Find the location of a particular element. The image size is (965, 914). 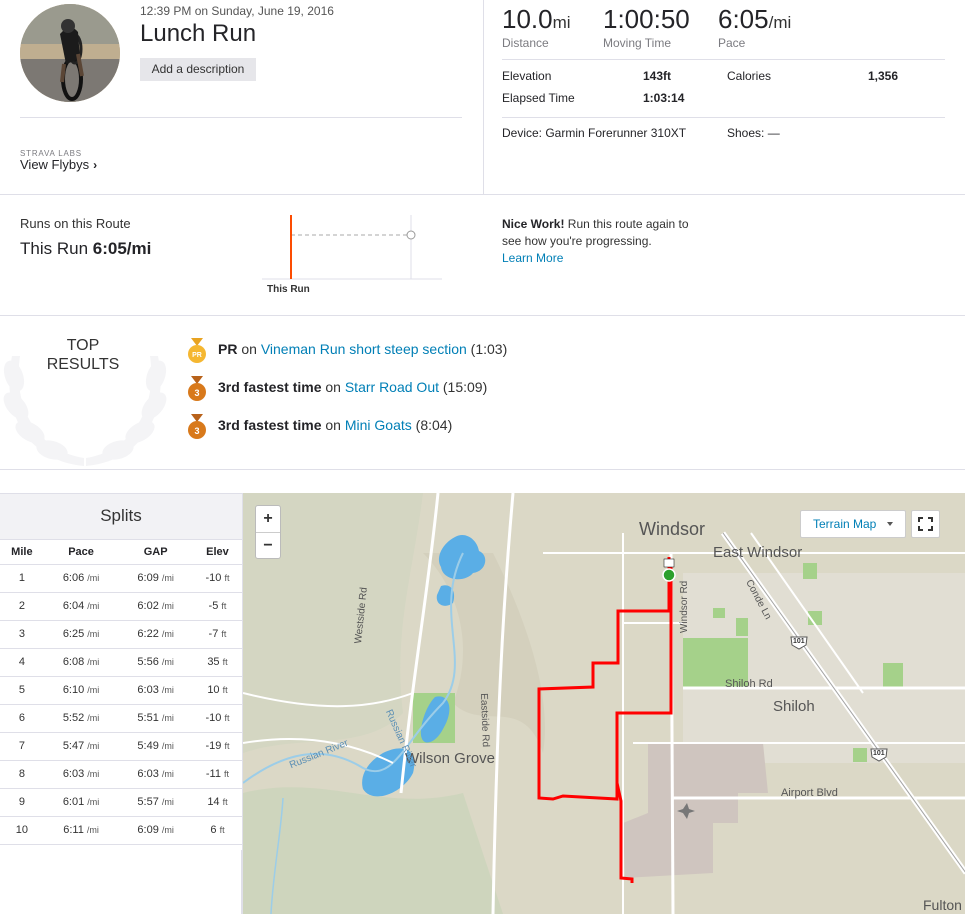

split-row: 4 6:08 /mi 5:56 /mi 35 ft is located at coordinates (121, 662).